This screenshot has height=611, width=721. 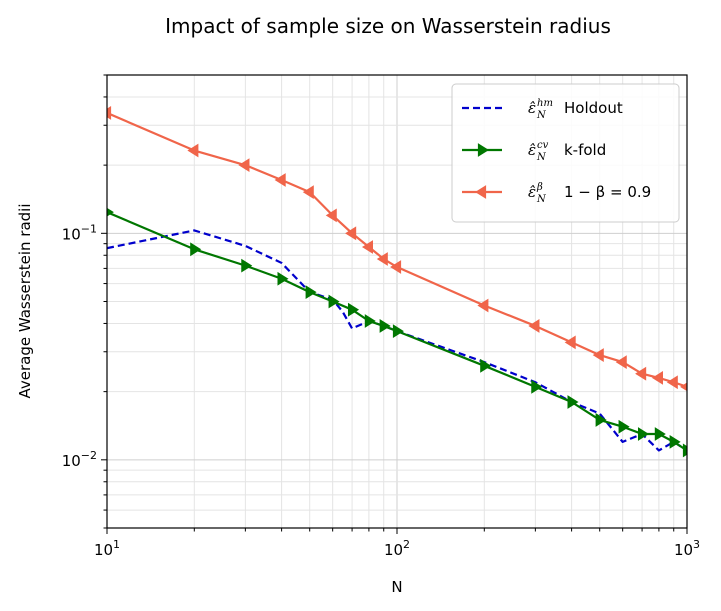 I want to click on legend-label: k-fold, so click(x=585, y=150).